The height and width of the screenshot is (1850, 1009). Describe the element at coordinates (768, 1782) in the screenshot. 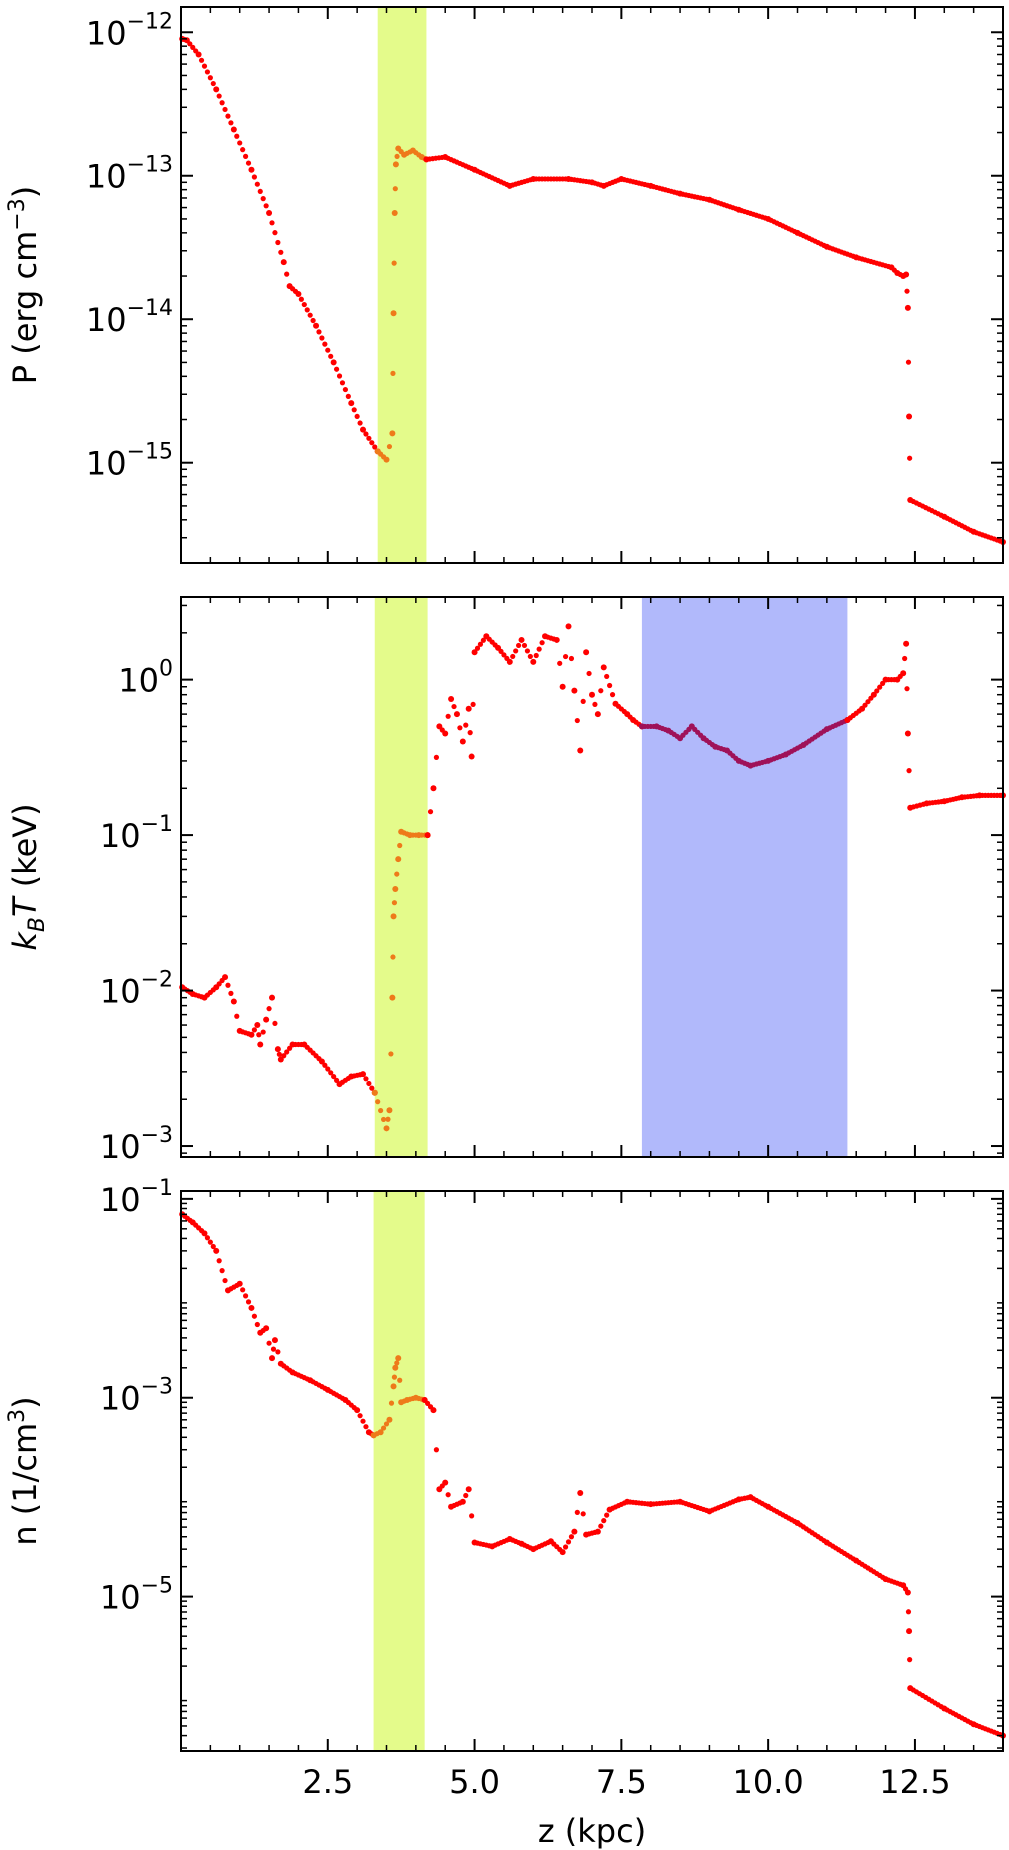

I see `x-tick-label: 10.0` at that location.